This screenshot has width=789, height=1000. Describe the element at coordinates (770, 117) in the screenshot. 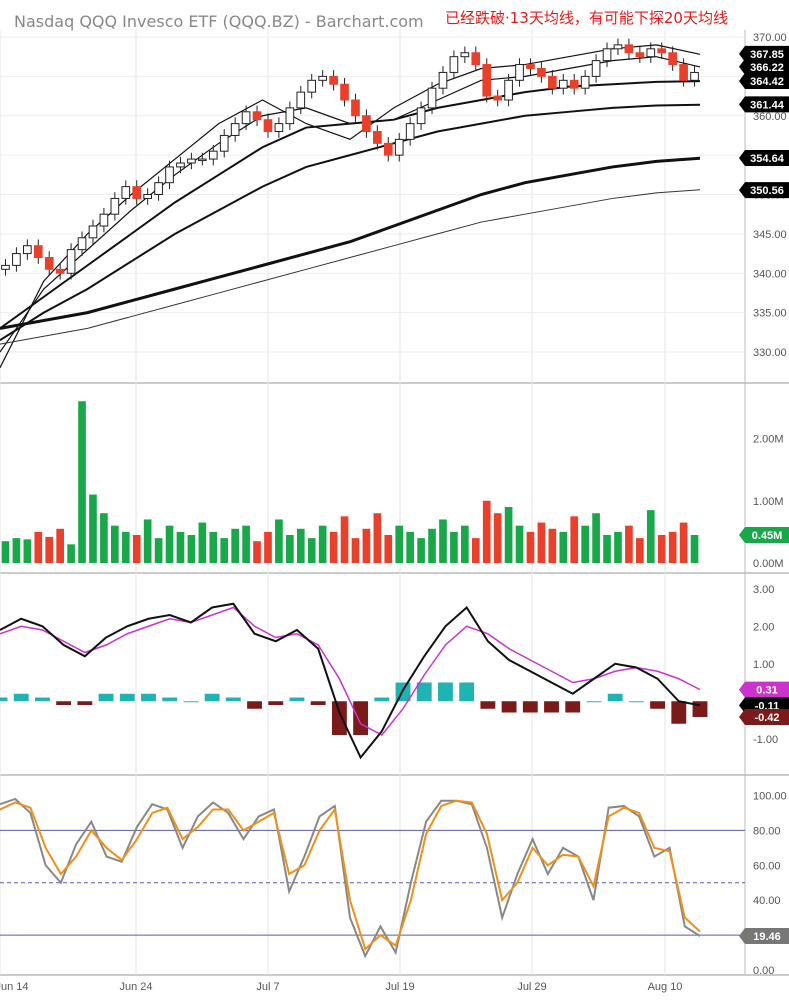

I see `y-tick-label: 360.00` at that location.